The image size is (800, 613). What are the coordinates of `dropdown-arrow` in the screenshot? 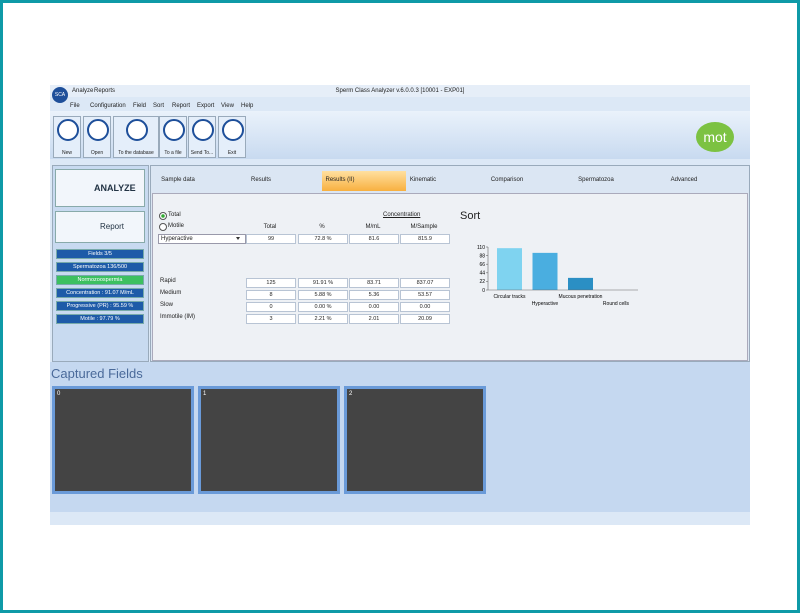 It's located at (238, 239).